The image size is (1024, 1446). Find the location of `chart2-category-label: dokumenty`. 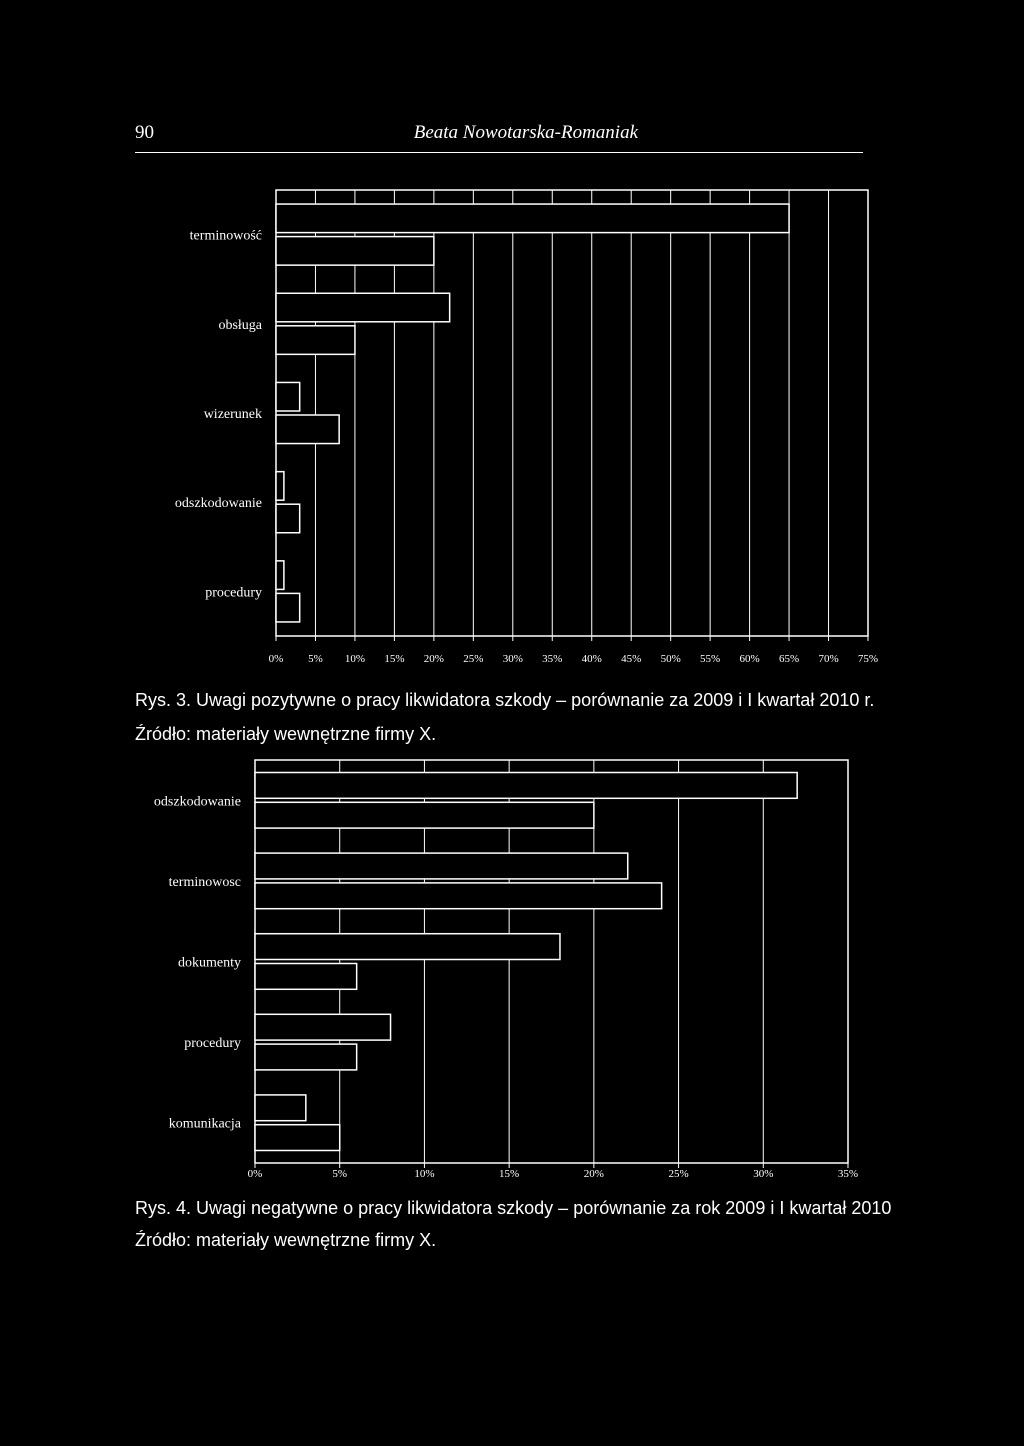

chart2-category-label: dokumenty is located at coordinates (209, 963).